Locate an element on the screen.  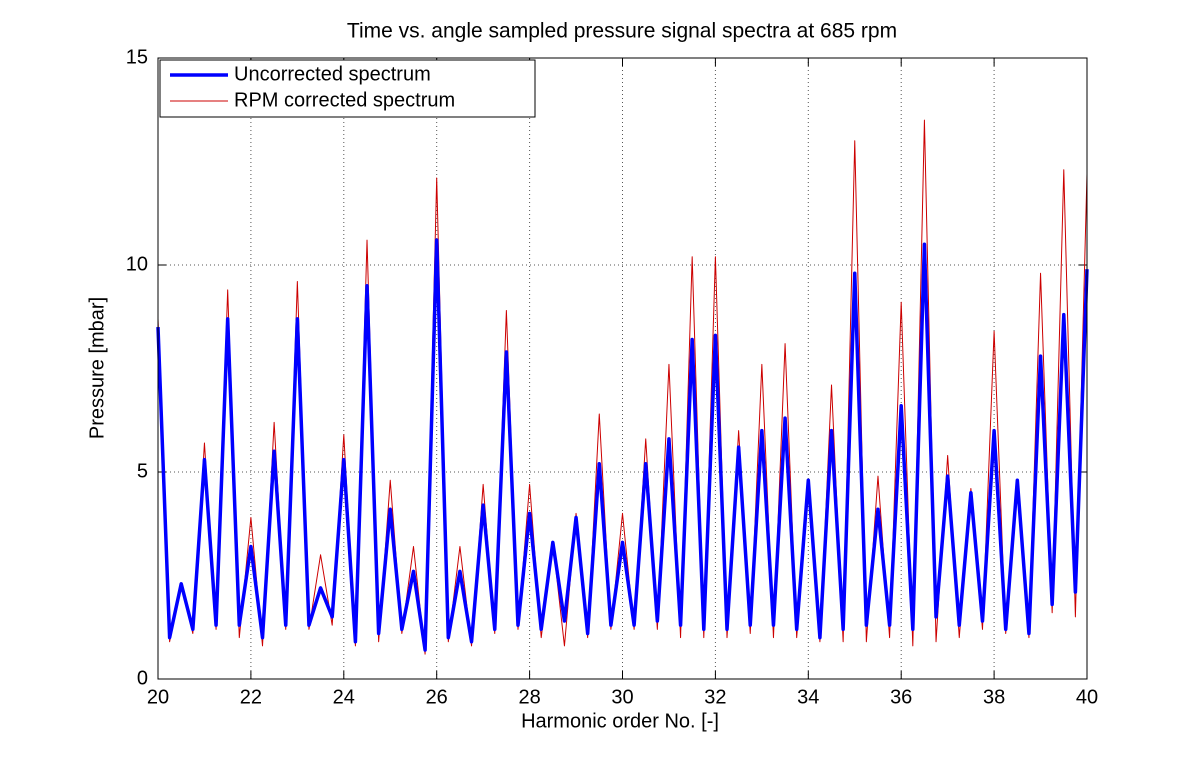
y-tick-label: 15 is located at coordinates (137, 57).